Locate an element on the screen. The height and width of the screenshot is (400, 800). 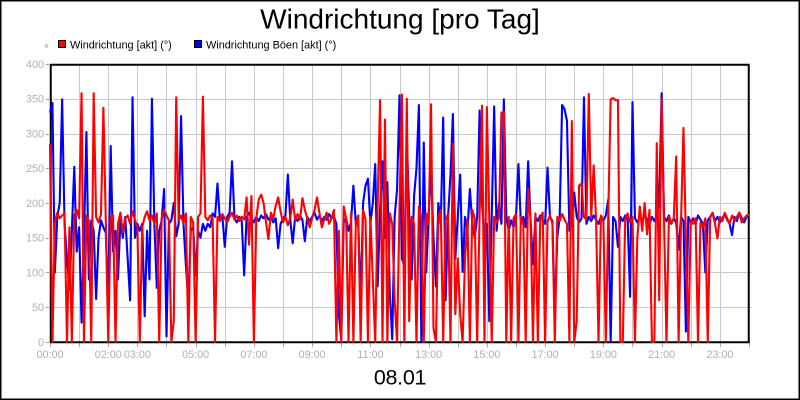
svg-text: 400 is located at coordinates (35, 65).